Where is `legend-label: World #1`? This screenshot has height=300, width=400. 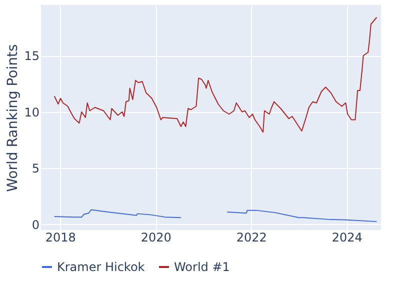 legend-label: World #1 is located at coordinates (202, 267).